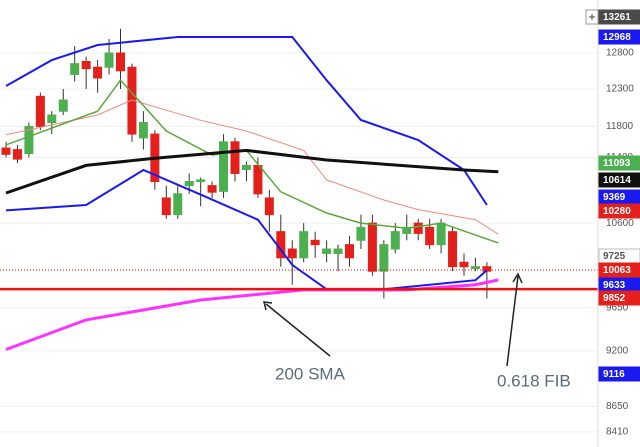  Describe the element at coordinates (617, 307) in the screenshot. I see `y-tick-label: 9650` at that location.